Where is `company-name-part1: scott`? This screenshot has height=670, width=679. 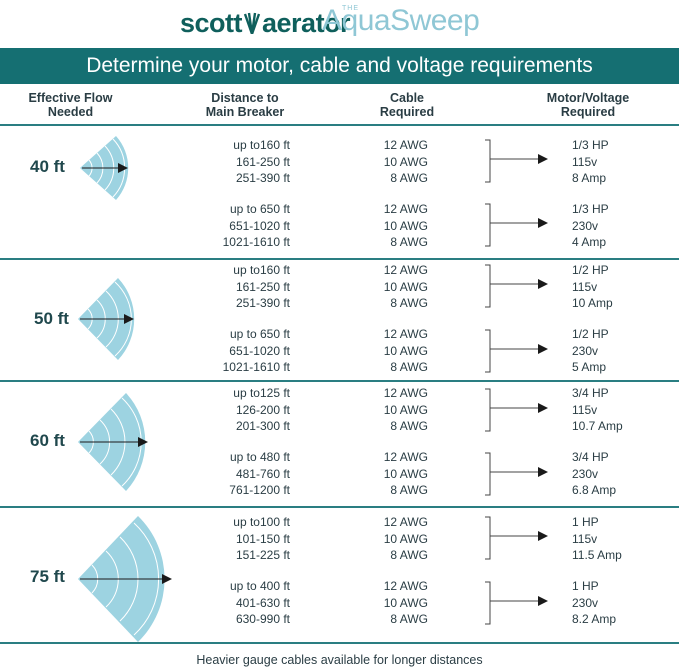
company-name-part1: scott is located at coordinates (211, 23).